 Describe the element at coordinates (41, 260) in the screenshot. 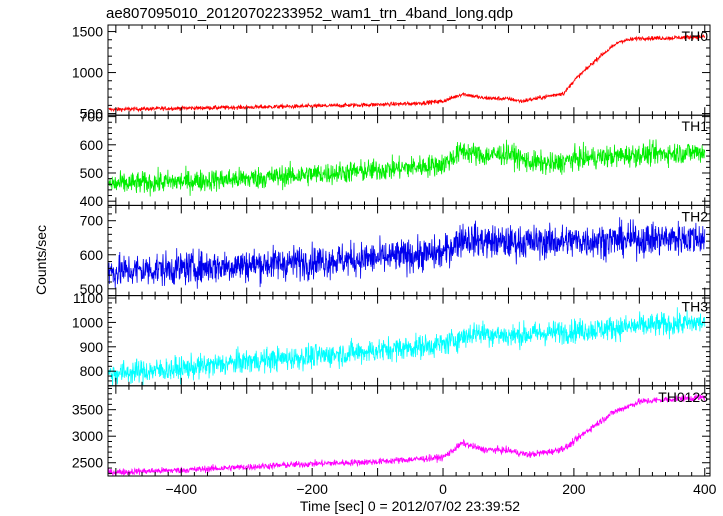

I see `y-axis-label: Counts/sec` at that location.